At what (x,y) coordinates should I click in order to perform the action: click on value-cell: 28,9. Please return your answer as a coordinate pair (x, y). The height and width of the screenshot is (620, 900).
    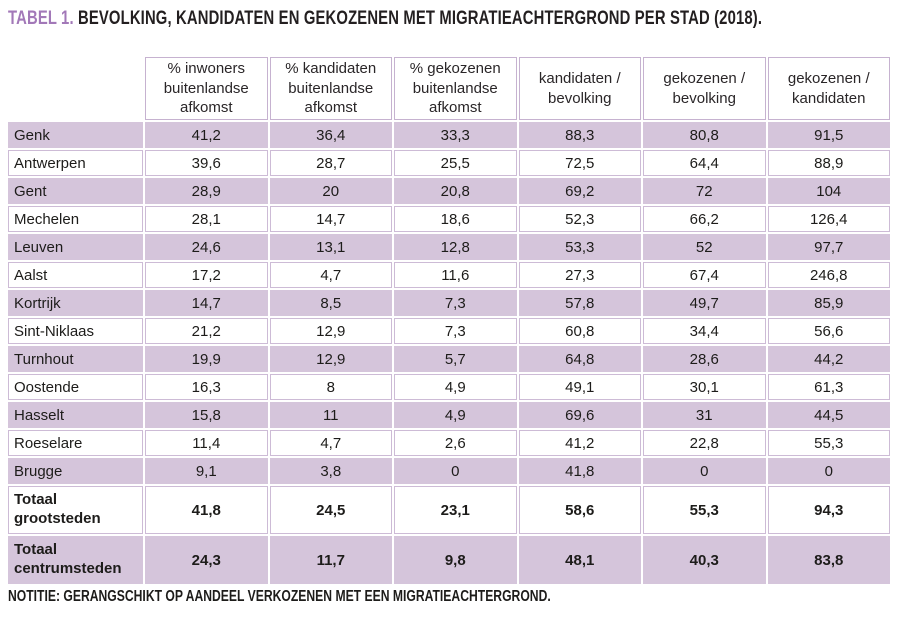
    Looking at the image, I should click on (207, 192).